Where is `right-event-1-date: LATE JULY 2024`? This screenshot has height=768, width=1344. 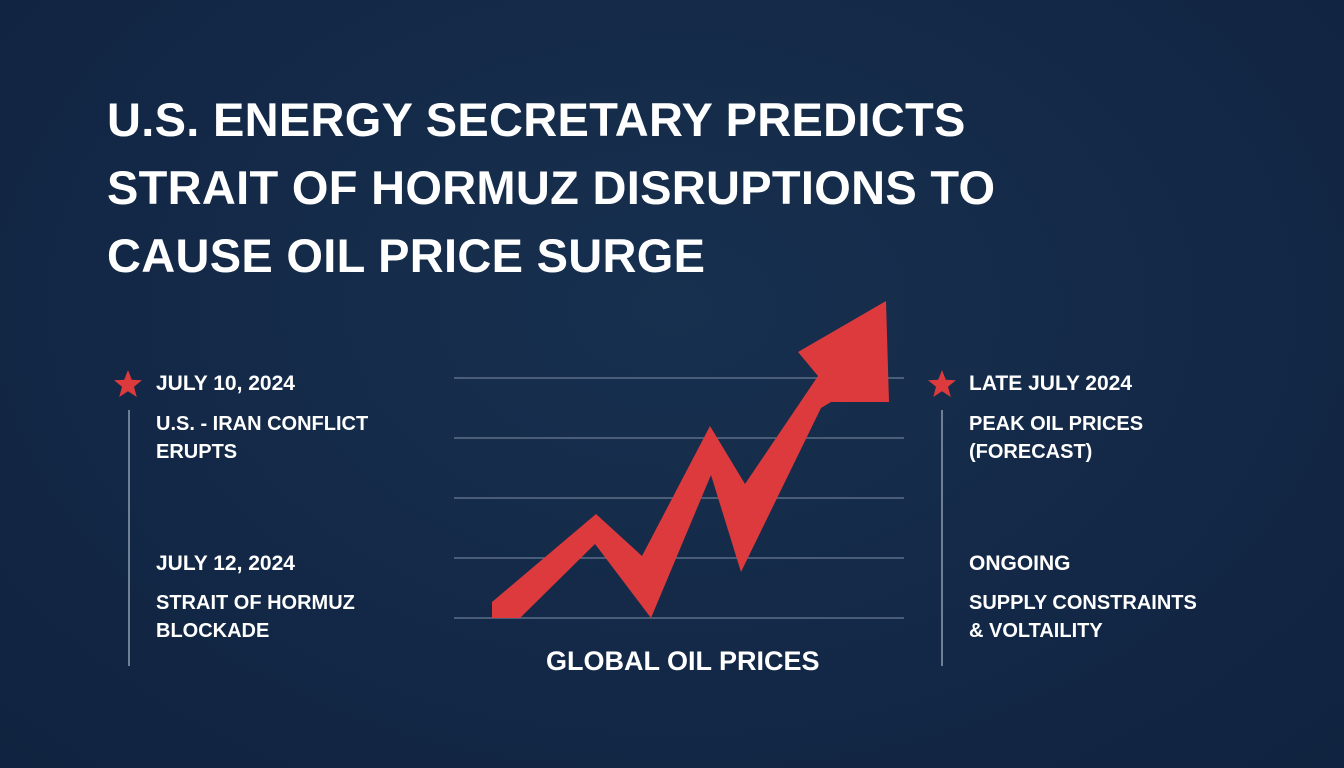
right-event-1-date: LATE JULY 2024 is located at coordinates (1051, 383).